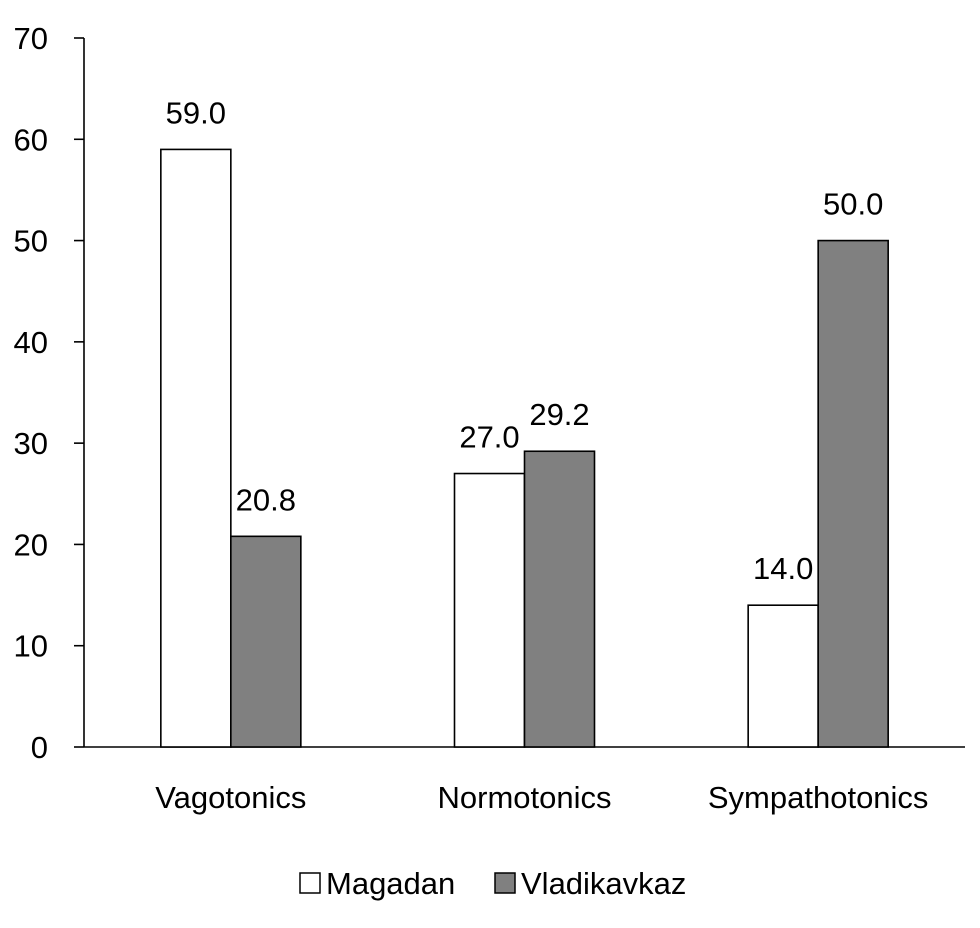 Image resolution: width=980 pixels, height=928 pixels. Describe the element at coordinates (31, 443) in the screenshot. I see `y-tick-label: 30` at that location.